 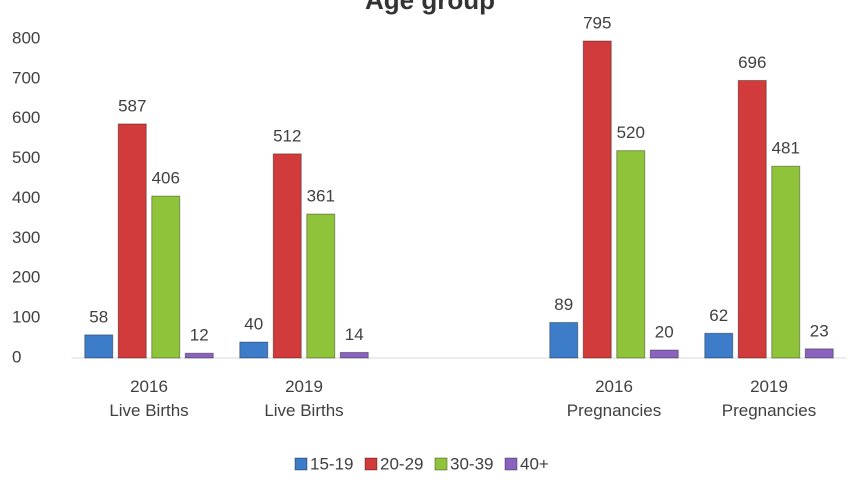 What do you see at coordinates (132, 105) in the screenshot?
I see `data-label: 587` at bounding box center [132, 105].